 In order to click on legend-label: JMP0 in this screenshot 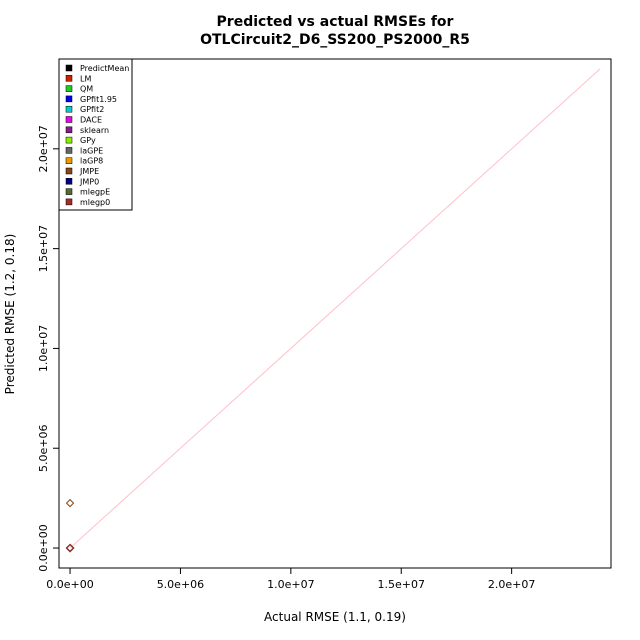, I will do `click(89, 181)`.